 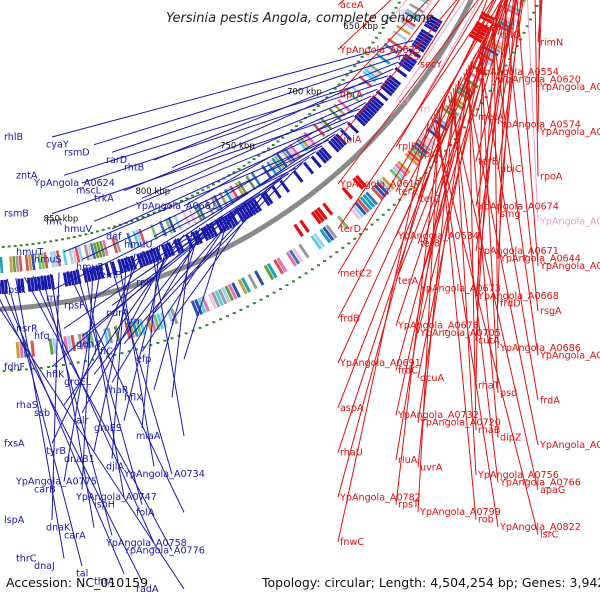 I want to click on gene-label: frdD, so click(x=510, y=303).